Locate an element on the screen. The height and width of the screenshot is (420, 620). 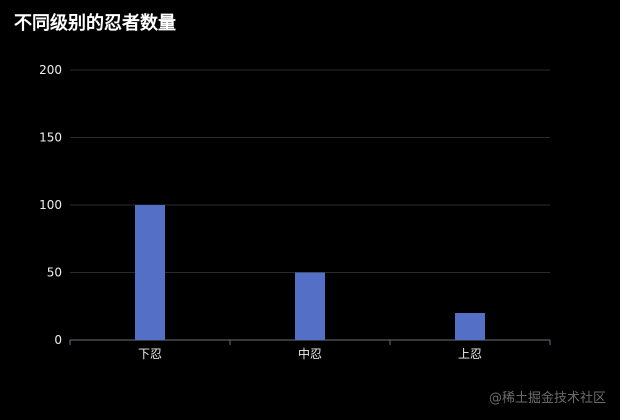
y-tick-label: 50 is located at coordinates (54, 273).